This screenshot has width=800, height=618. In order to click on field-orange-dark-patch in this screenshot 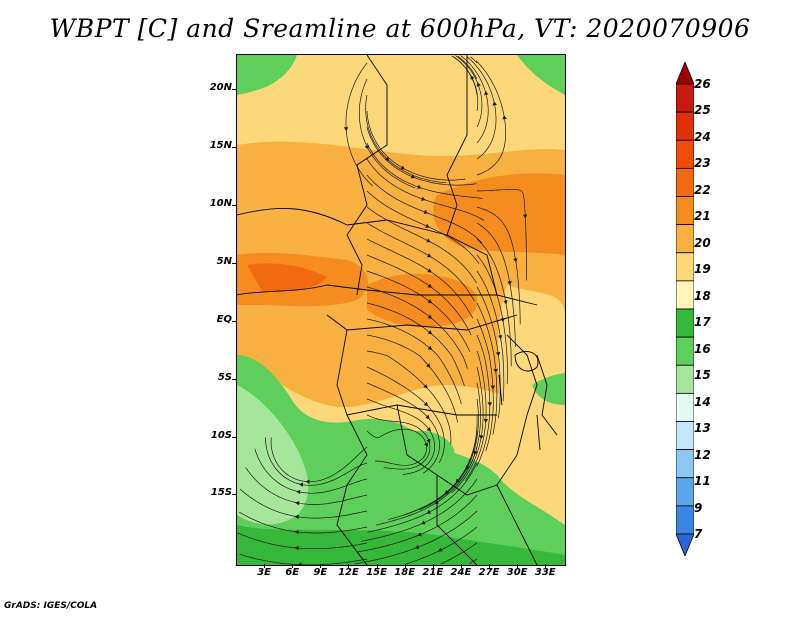, I will do `click(287, 277)`.